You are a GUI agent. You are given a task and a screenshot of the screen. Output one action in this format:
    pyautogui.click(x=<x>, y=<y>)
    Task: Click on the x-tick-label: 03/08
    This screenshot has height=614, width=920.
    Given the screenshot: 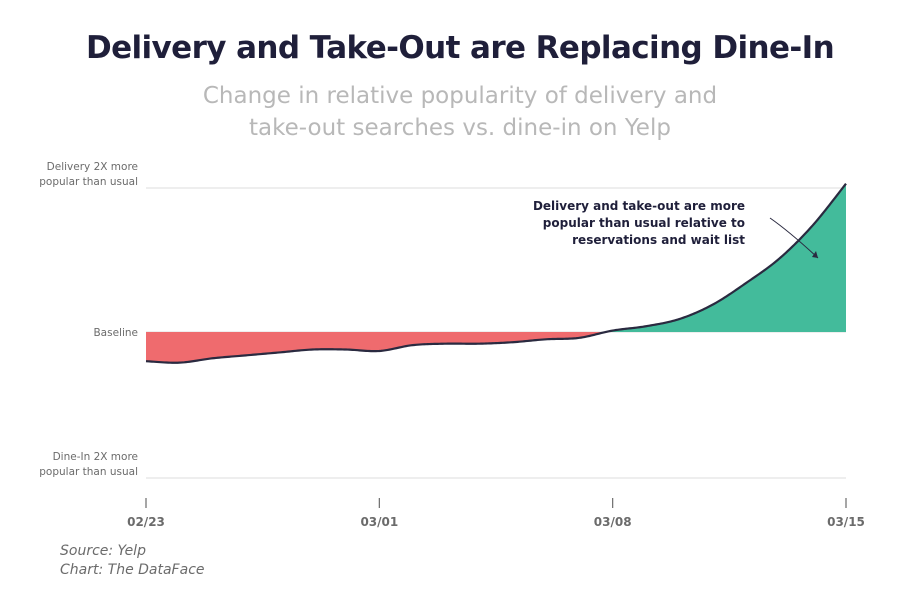 What is the action you would take?
    pyautogui.click(x=613, y=522)
    